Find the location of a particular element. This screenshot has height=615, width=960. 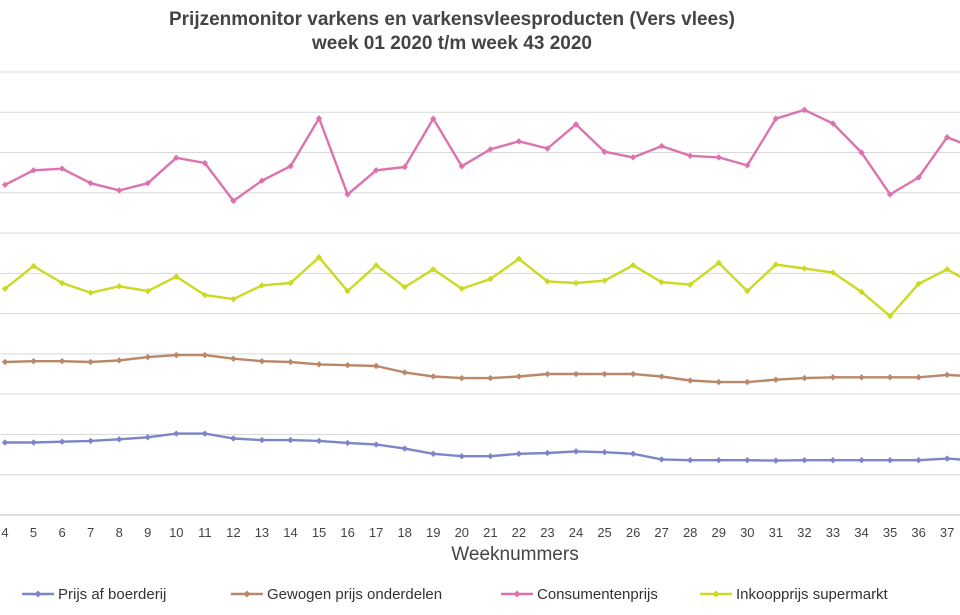

series-prijs-af-boerderij is located at coordinates (480, 447).